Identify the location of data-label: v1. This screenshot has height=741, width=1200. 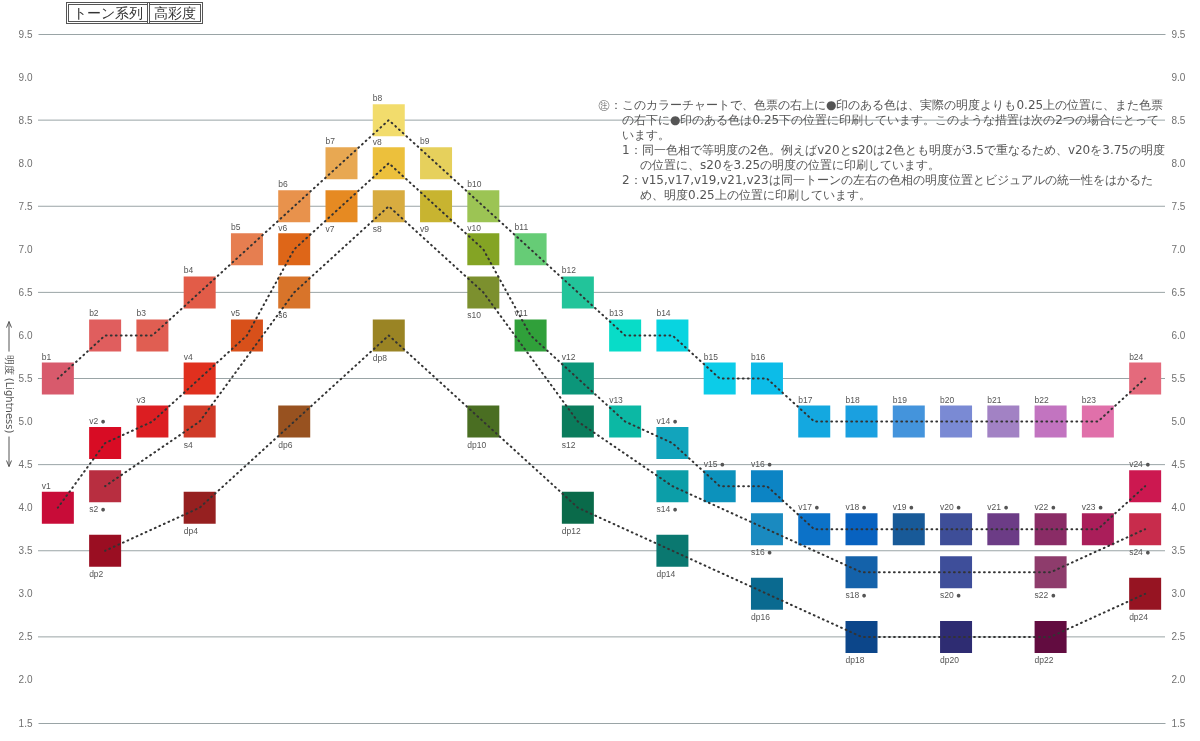
(46, 485).